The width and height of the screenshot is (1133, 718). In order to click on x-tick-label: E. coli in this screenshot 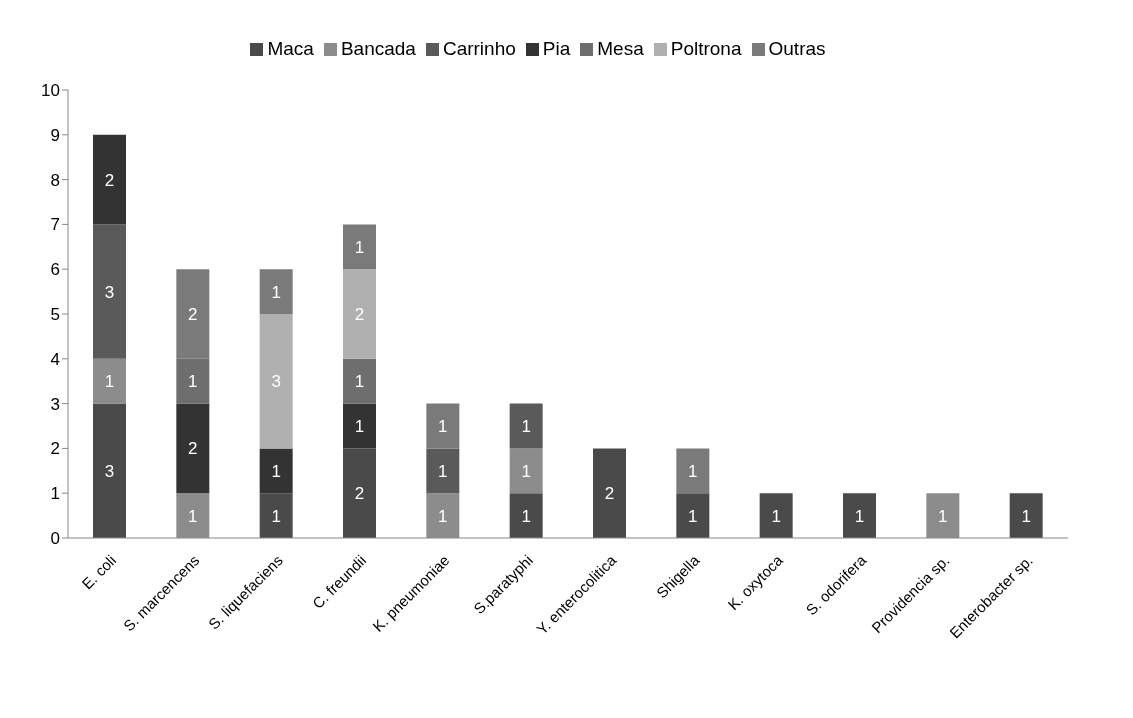, I will do `click(99, 572)`.